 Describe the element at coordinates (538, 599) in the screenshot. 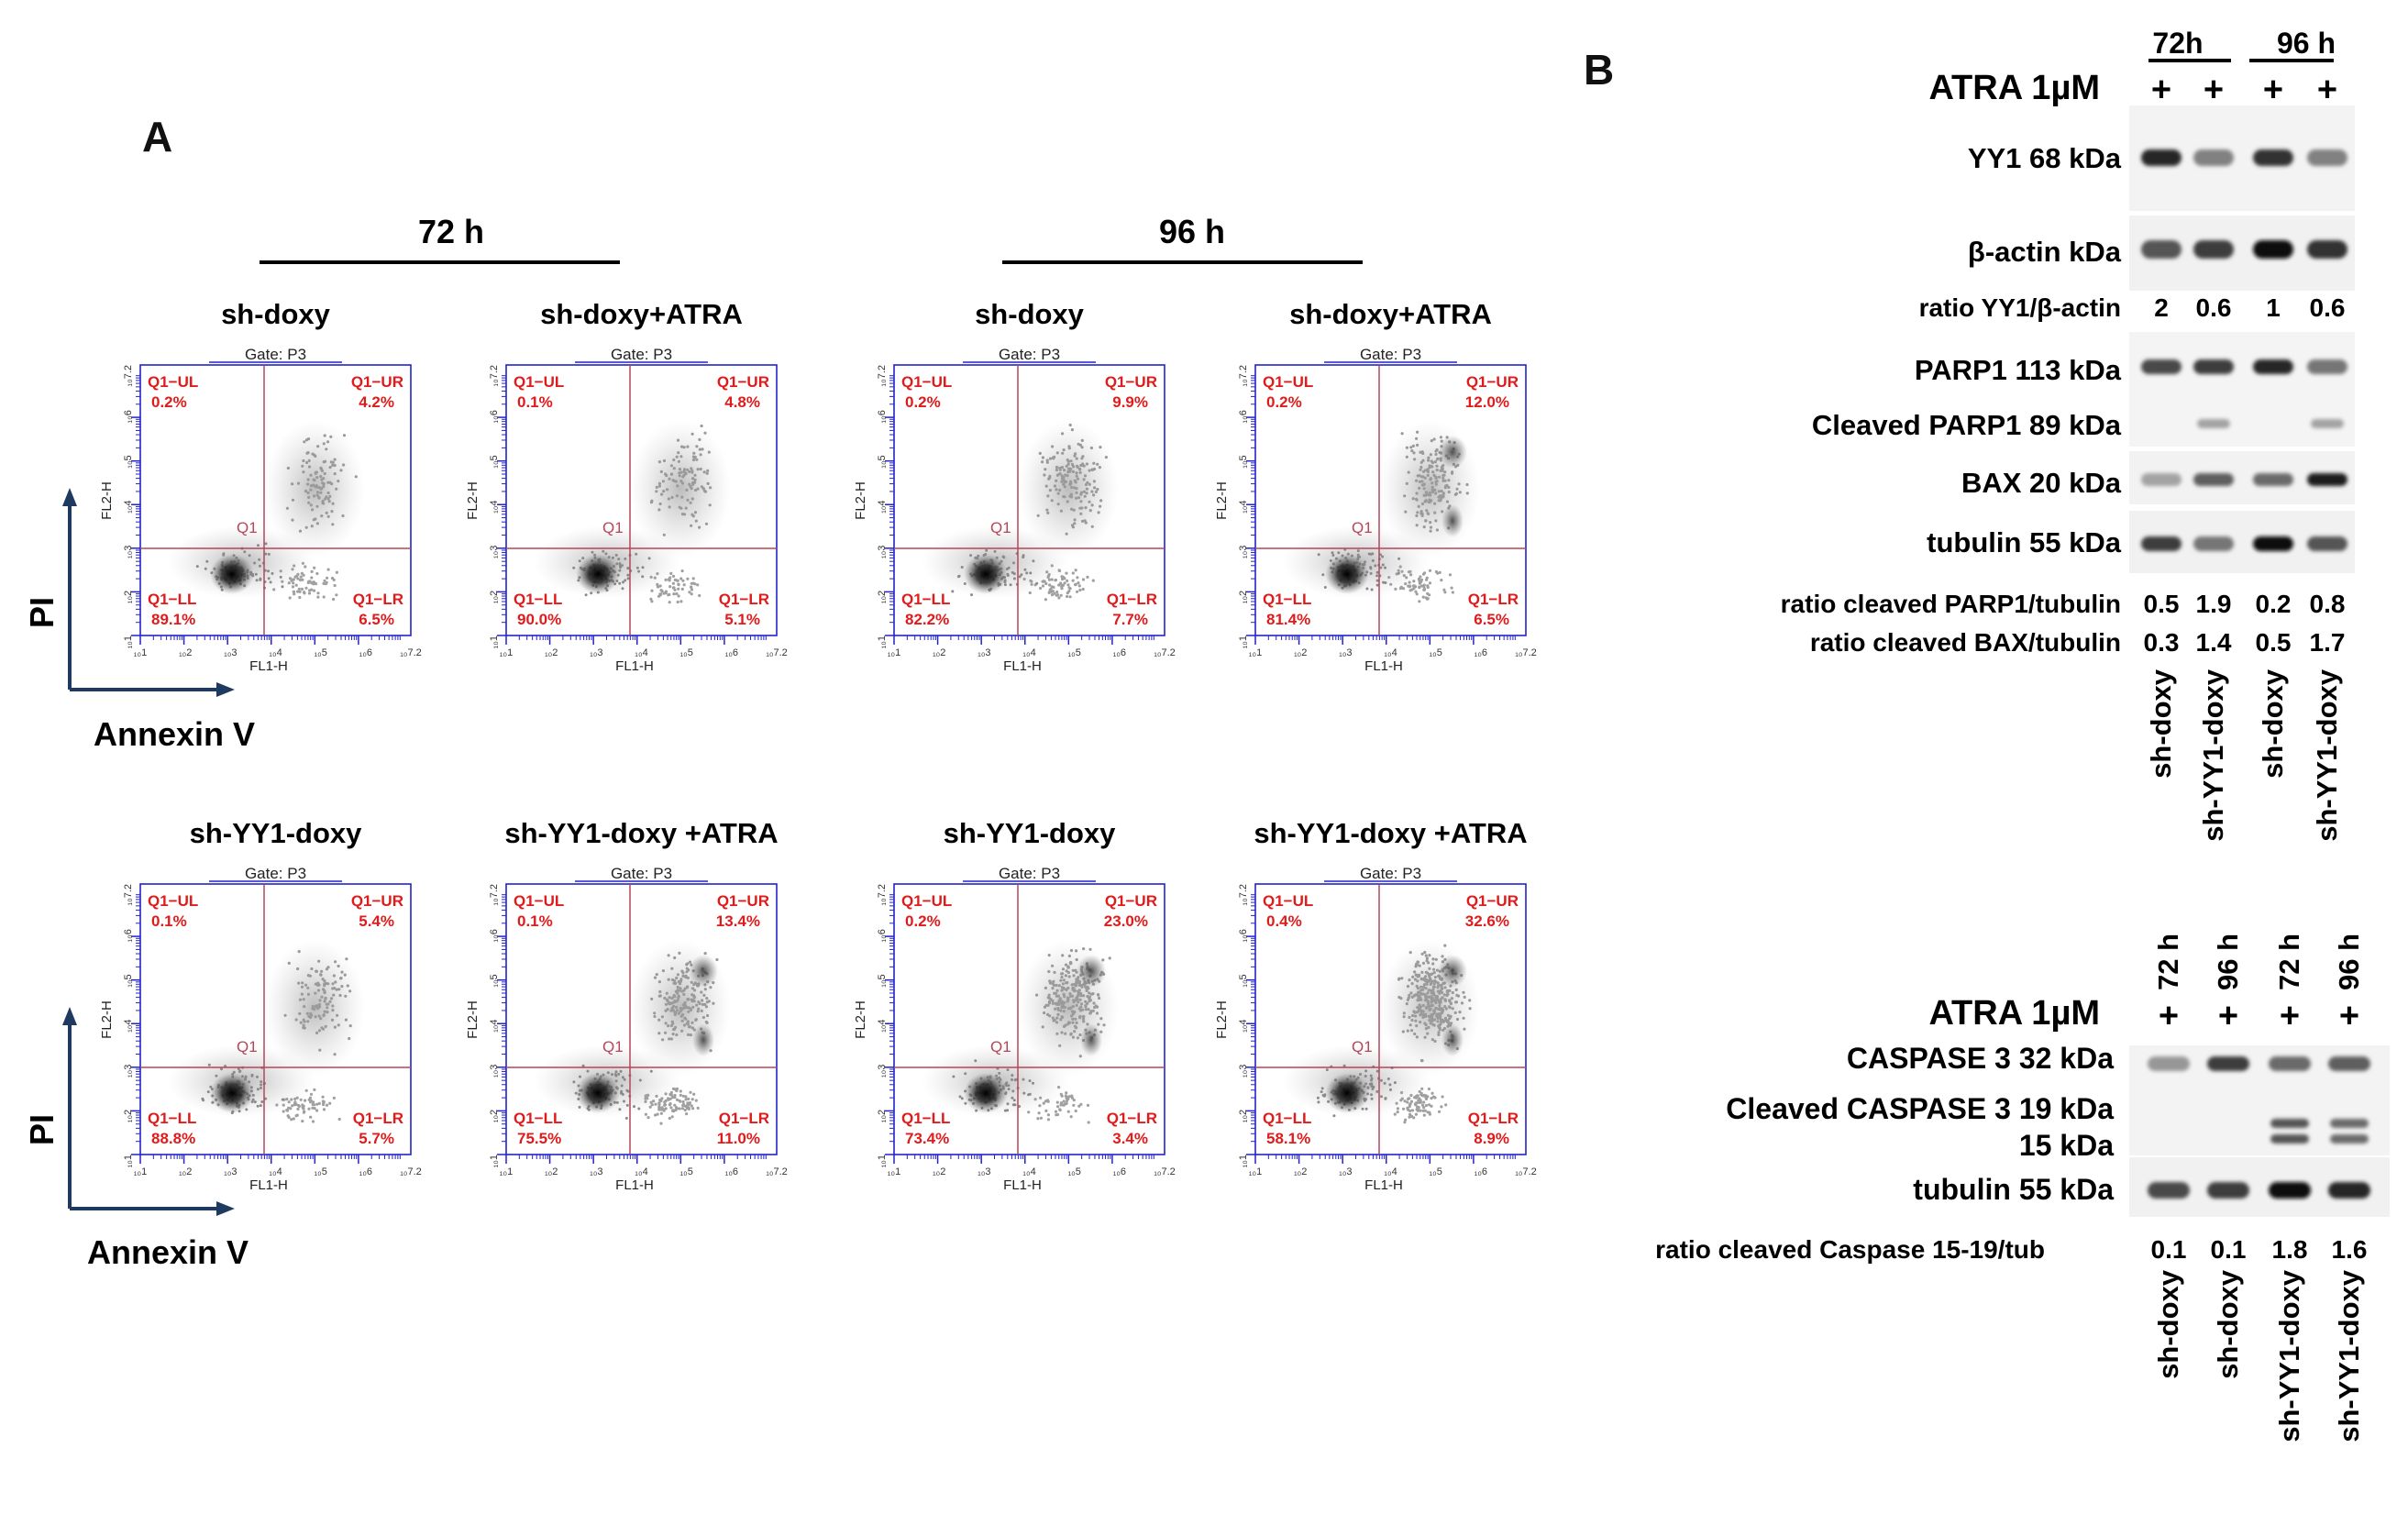

I see `quadrant-ll-label: Q1−LL` at that location.